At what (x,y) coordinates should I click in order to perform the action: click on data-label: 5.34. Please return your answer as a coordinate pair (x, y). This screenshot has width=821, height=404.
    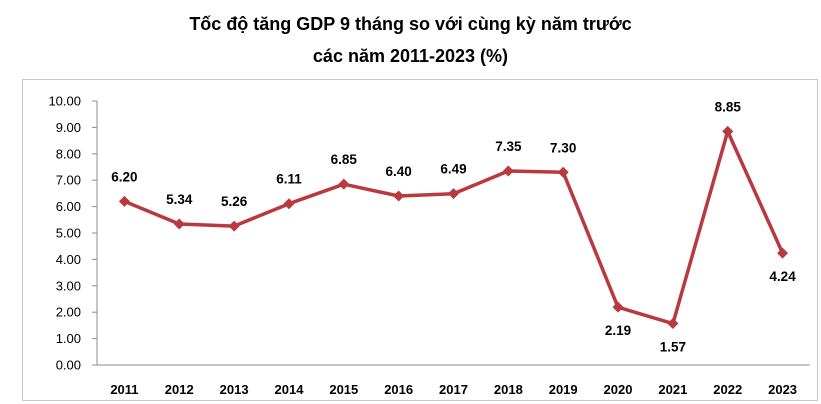
    Looking at the image, I should click on (179, 199).